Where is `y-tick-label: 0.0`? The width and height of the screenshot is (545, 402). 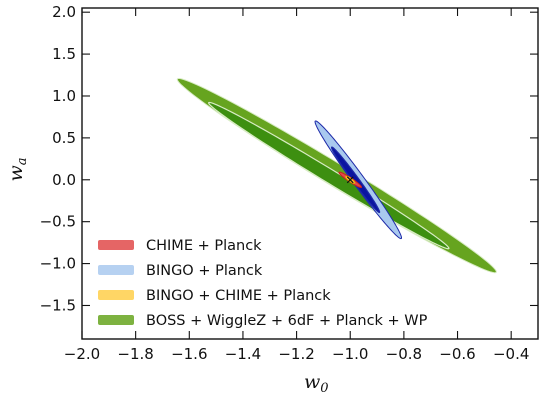
y-tick-label: 0.0 is located at coordinates (64, 180).